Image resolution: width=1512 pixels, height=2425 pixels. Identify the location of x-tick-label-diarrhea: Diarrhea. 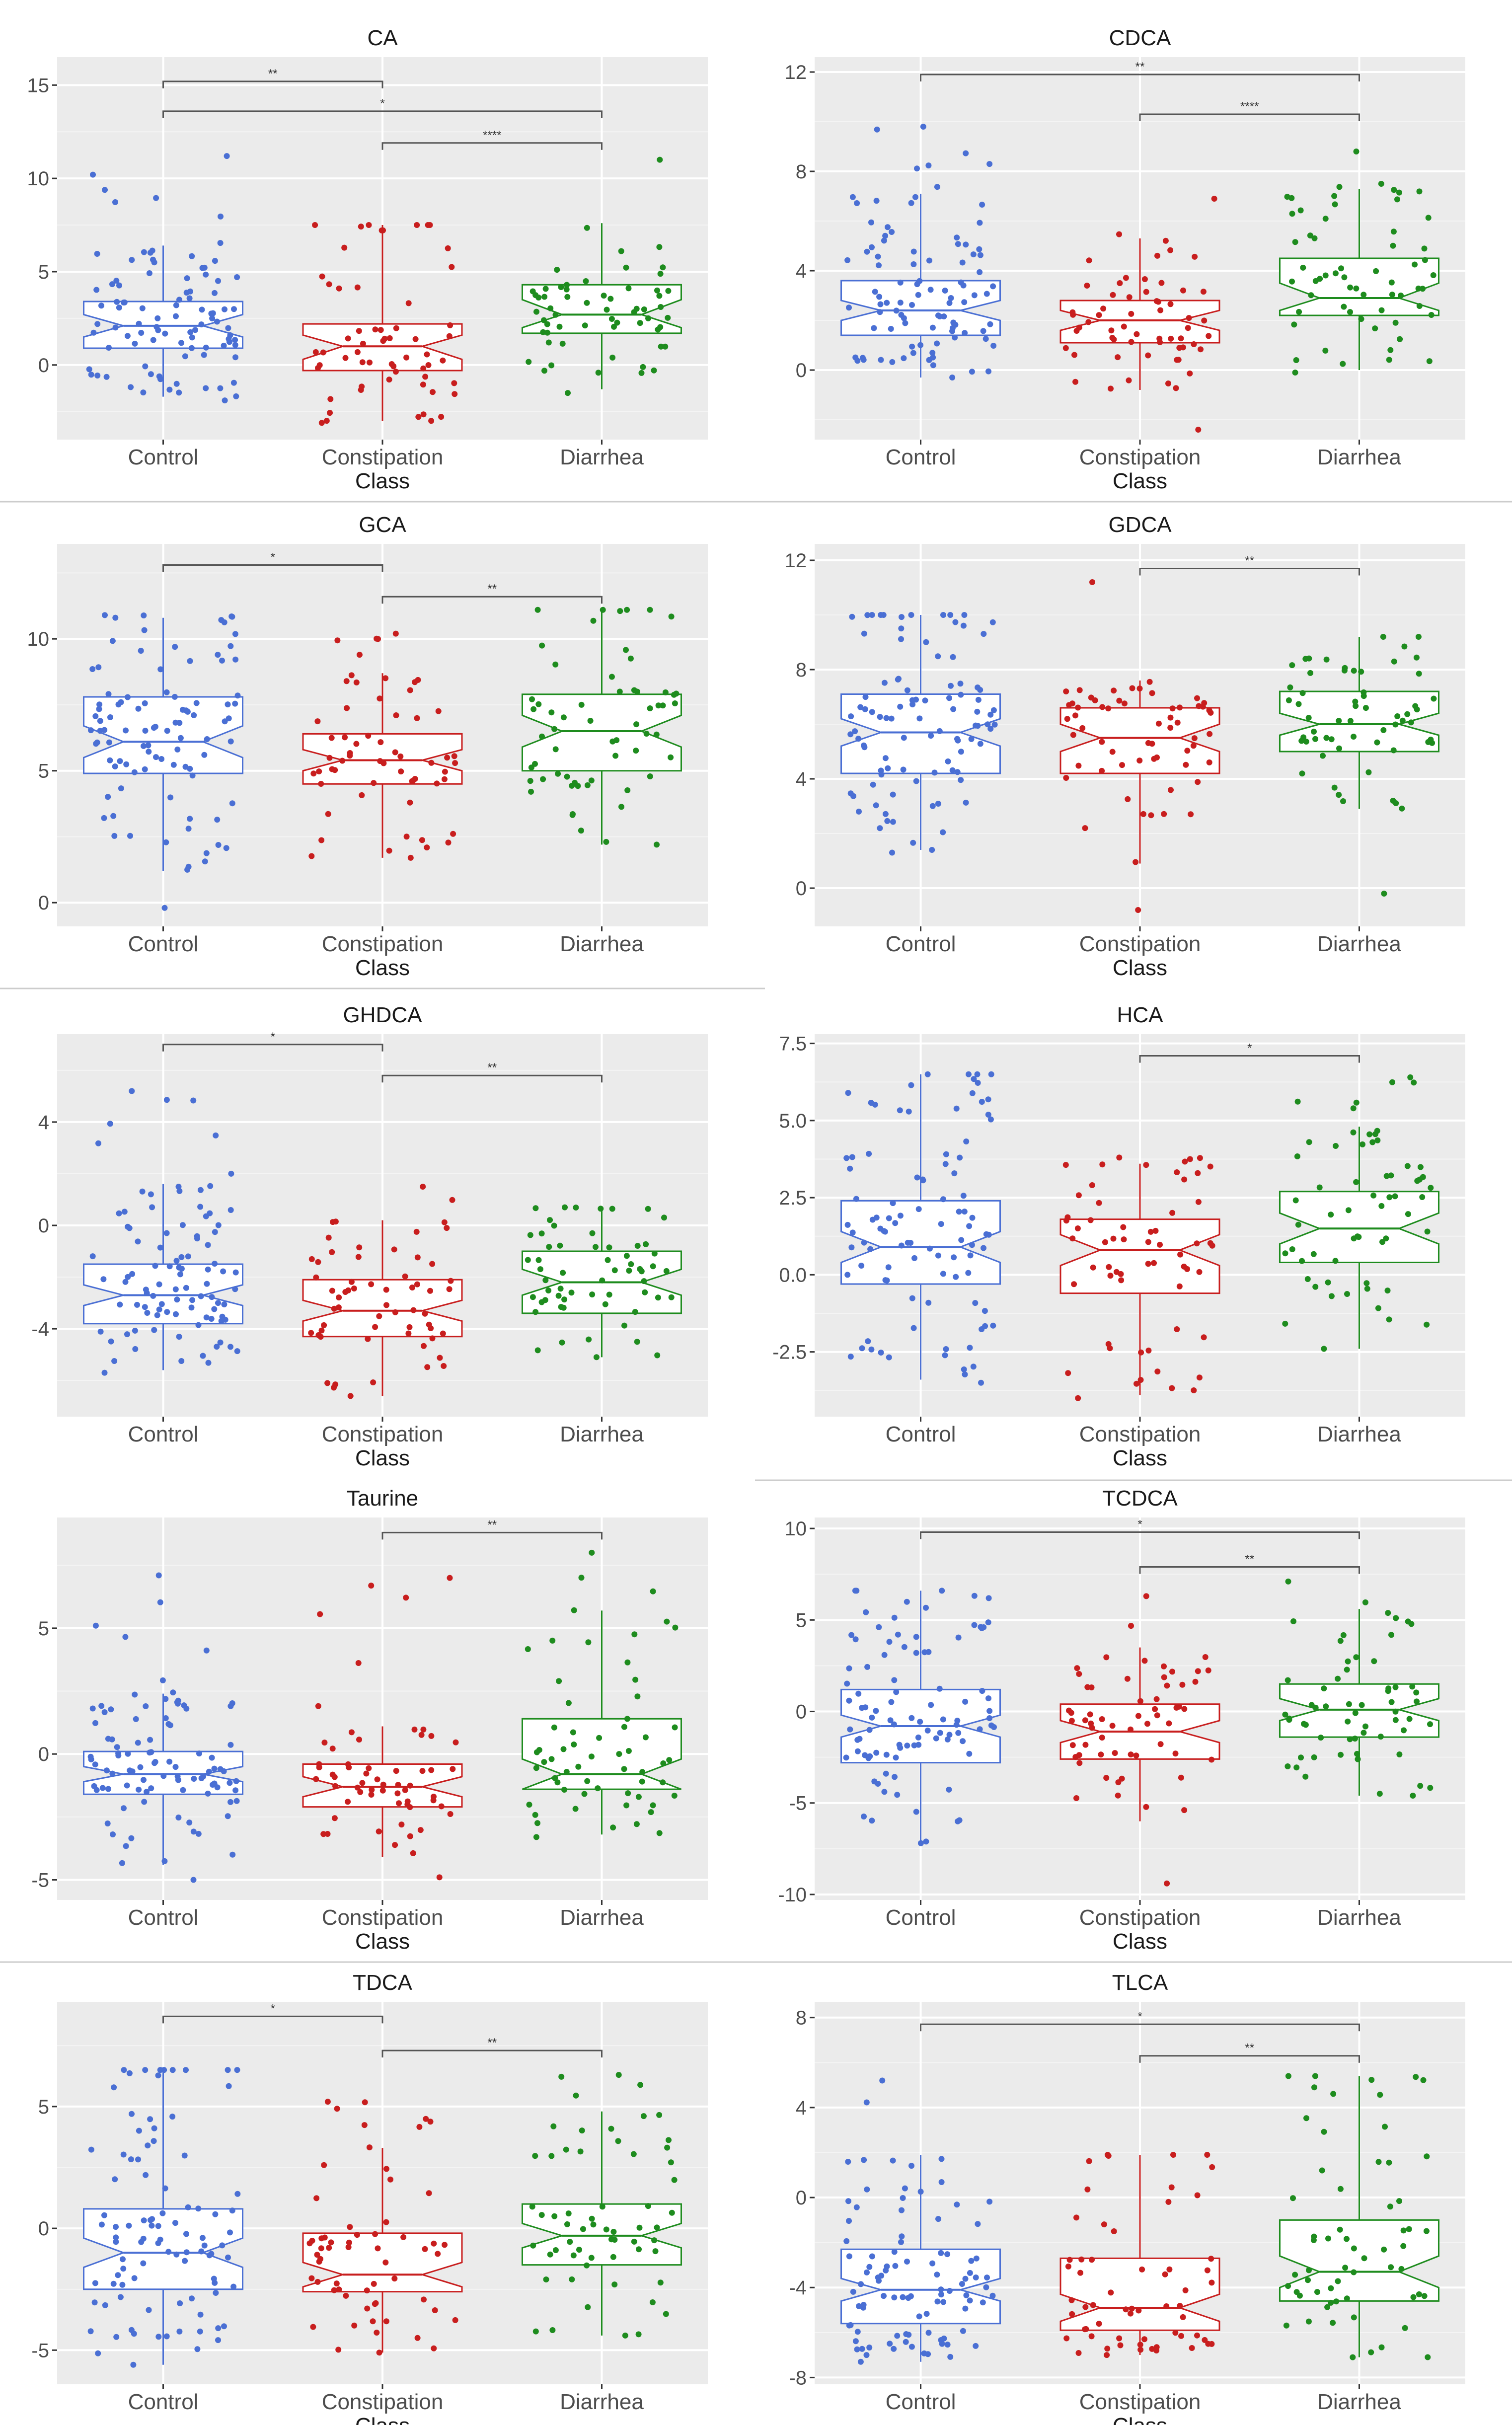
(602, 1917).